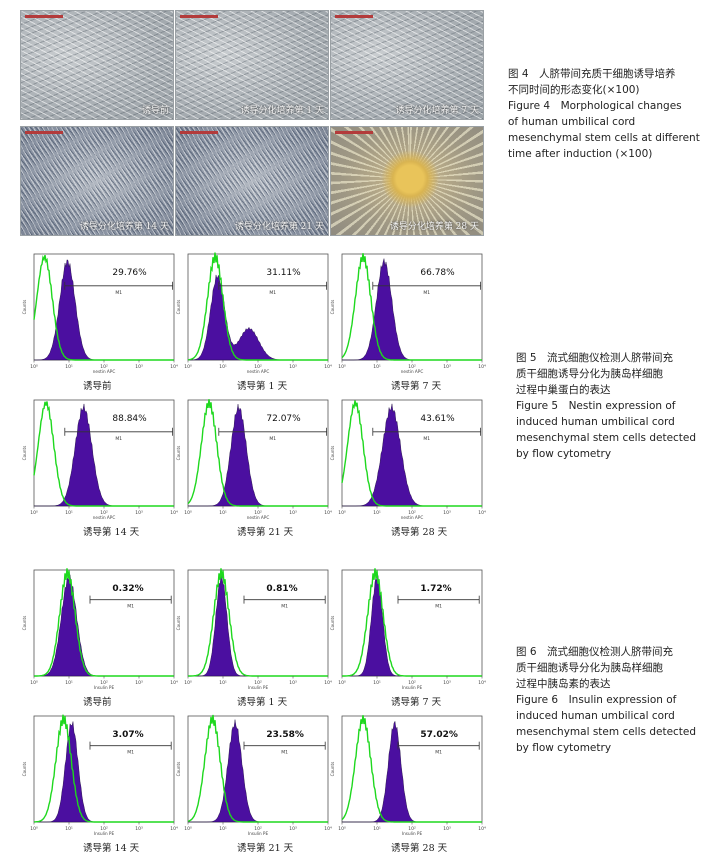 The height and width of the screenshot is (860, 724). What do you see at coordinates (589, 668) in the screenshot?
I see `caption-line: 质干细胞诱导分化为胰岛样细胞` at bounding box center [589, 668].